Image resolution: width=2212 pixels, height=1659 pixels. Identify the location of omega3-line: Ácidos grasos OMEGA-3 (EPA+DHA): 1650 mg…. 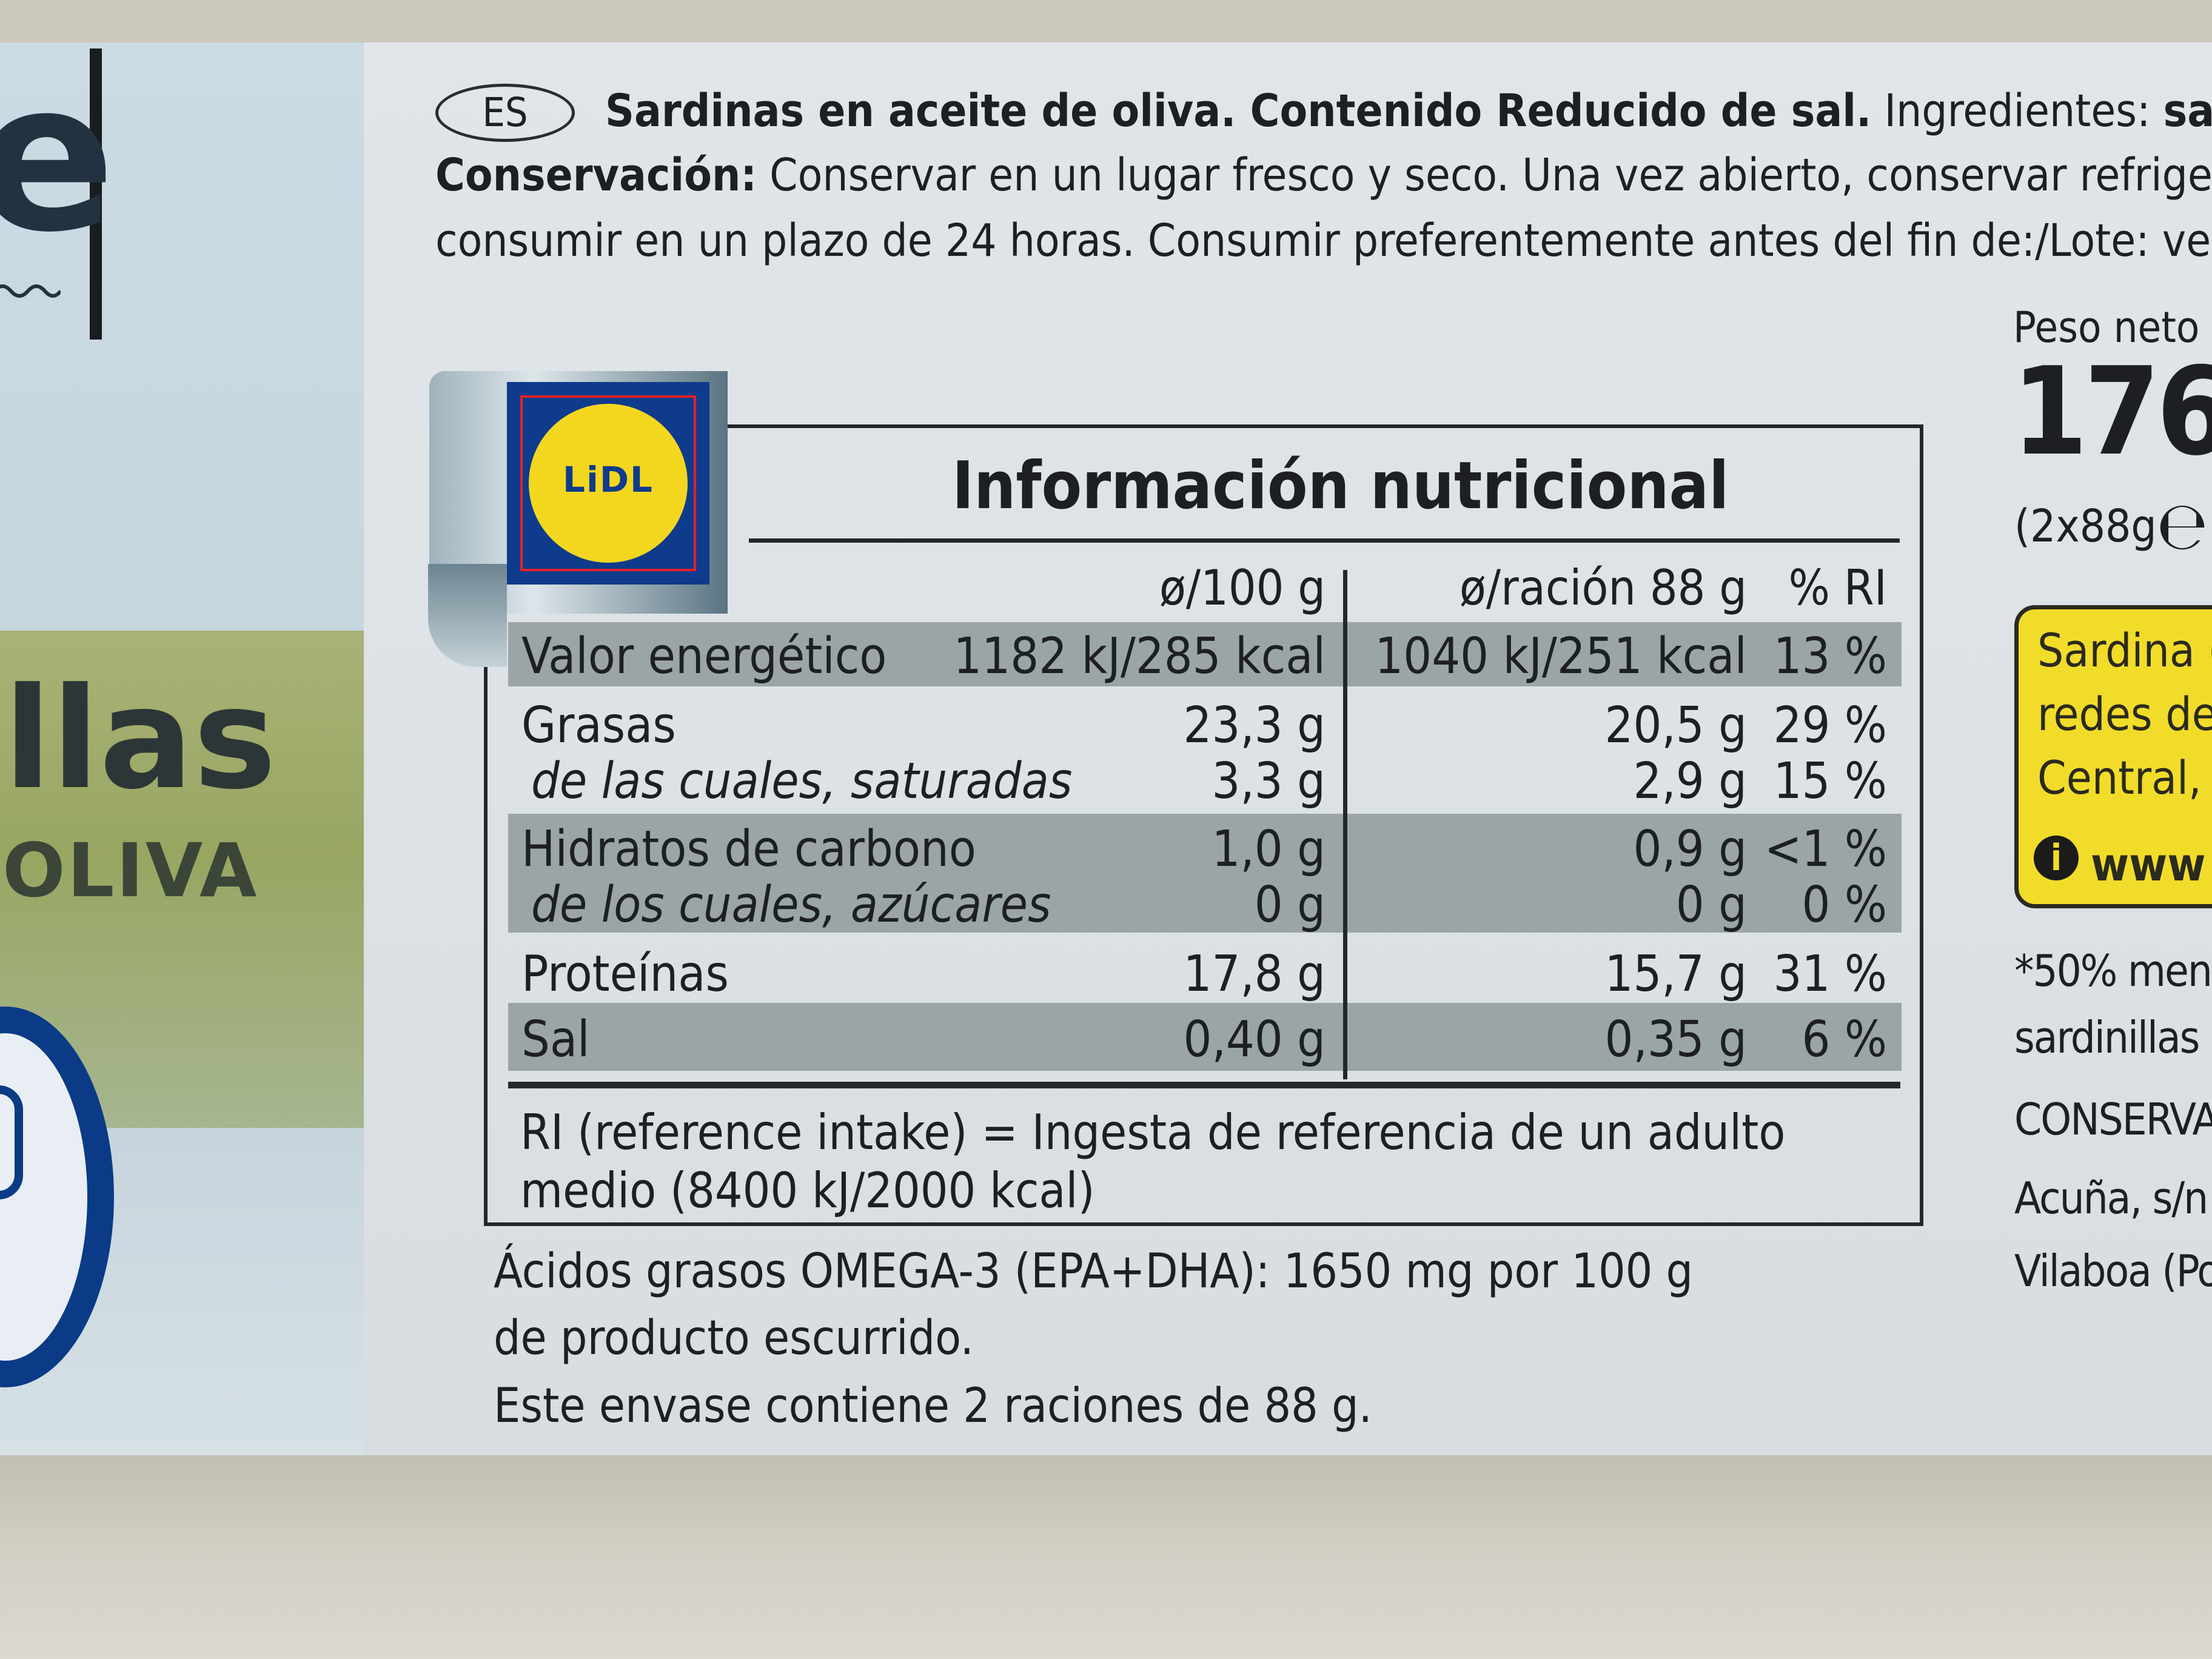
(1094, 1272).